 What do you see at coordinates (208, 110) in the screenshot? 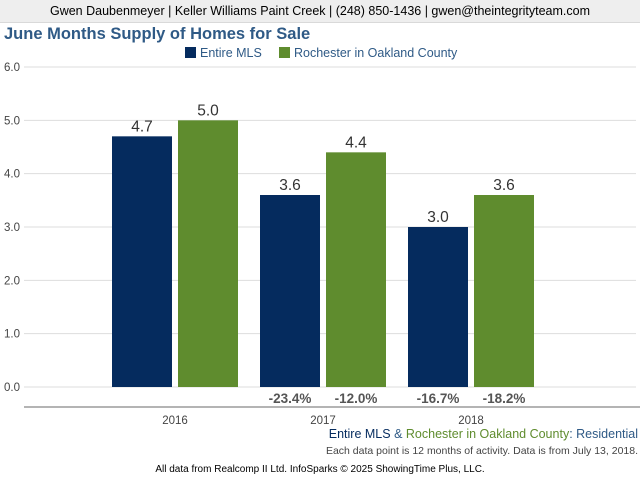
I see `data-label: 5.0` at bounding box center [208, 110].